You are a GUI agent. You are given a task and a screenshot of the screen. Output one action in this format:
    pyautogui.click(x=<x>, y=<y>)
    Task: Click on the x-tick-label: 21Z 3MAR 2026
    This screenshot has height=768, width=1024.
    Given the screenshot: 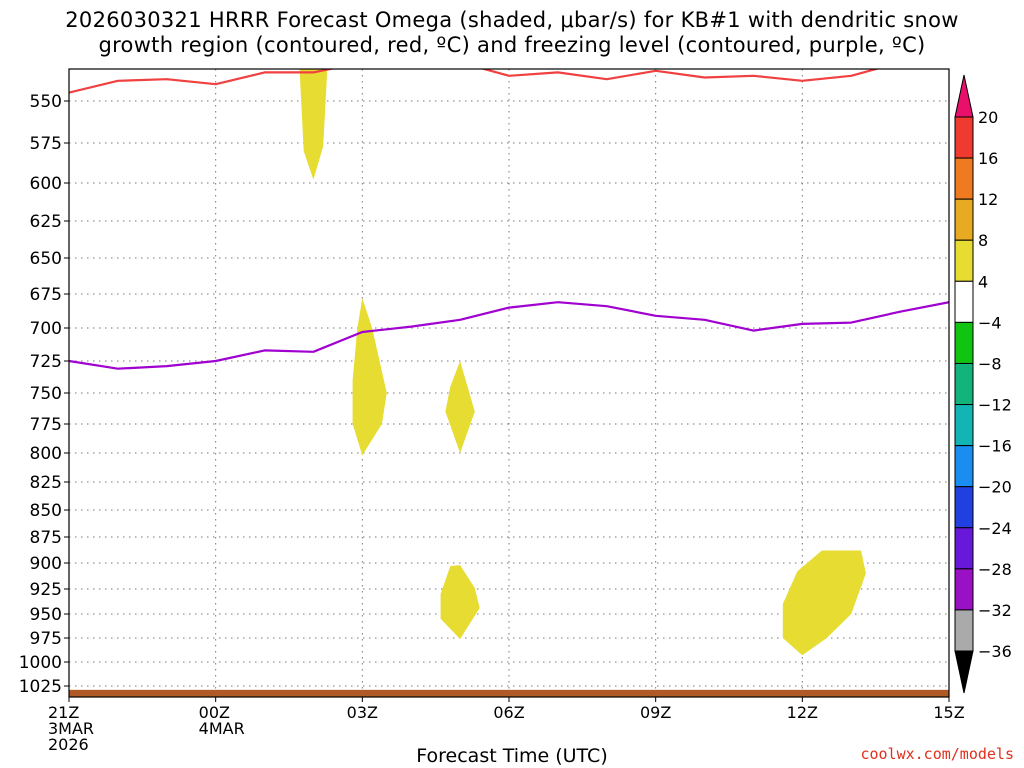 What is the action you would take?
    pyautogui.click(x=71, y=728)
    